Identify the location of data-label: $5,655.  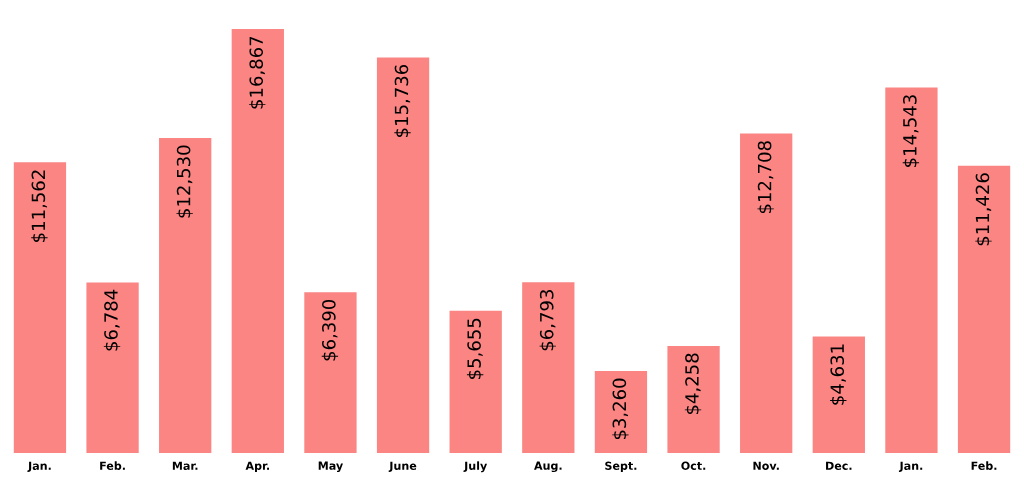
(475, 348).